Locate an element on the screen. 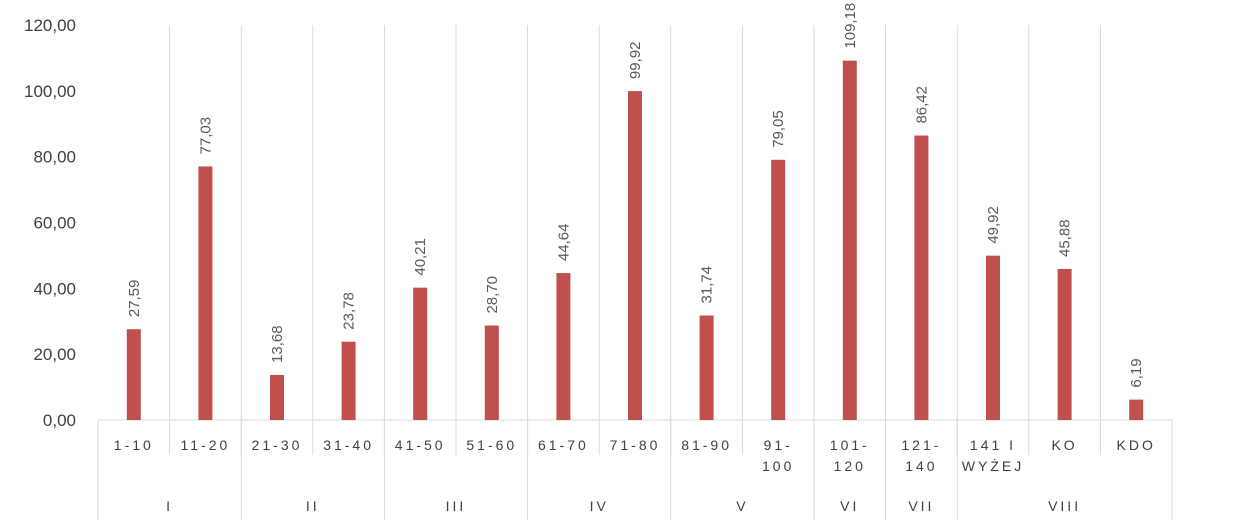 Image resolution: width=1234 pixels, height=525 pixels. group-label: IV is located at coordinates (599, 506).